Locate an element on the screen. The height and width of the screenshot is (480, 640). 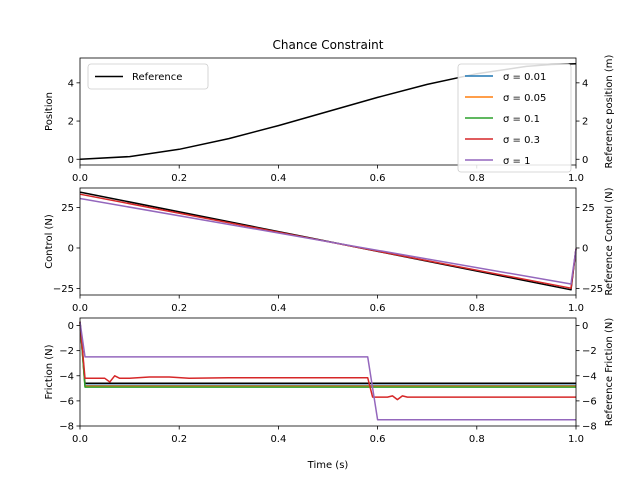
y-axis-label-control: Control (N) is located at coordinates (49, 241).